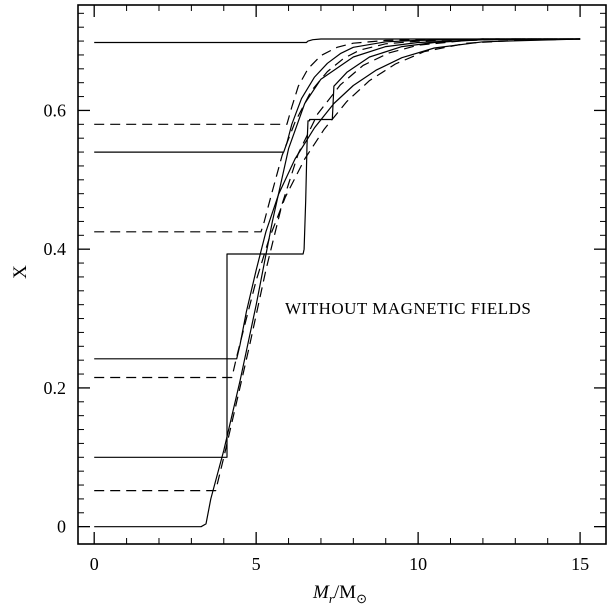 This screenshot has width=612, height=605. I want to click on x-tick-label: 0, so click(94, 564).